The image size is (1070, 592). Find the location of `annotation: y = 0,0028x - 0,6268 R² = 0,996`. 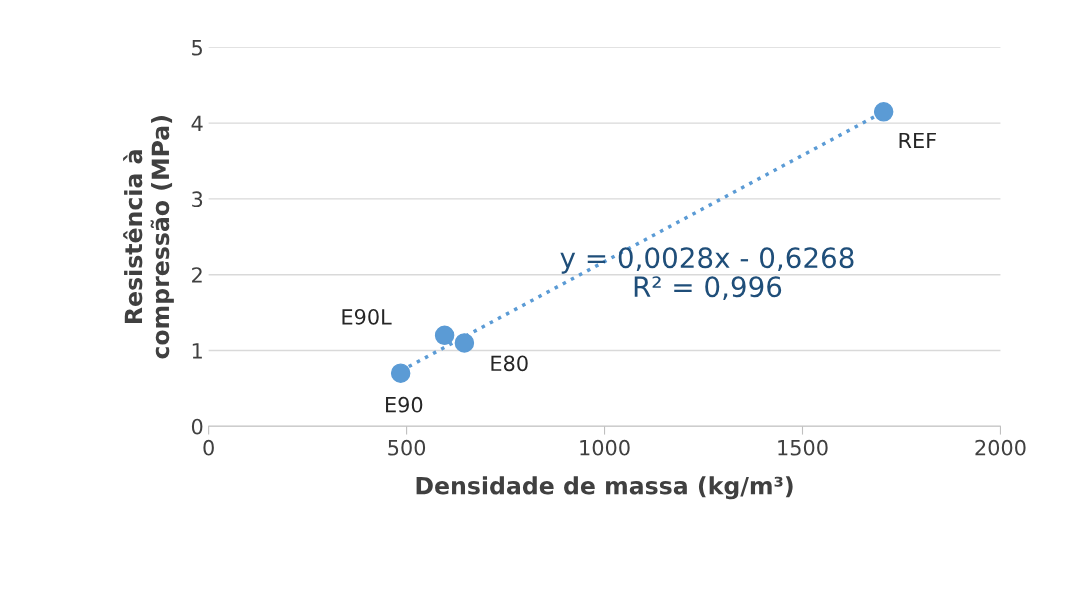

annotation: y = 0,0028x - 0,6268 R² = 0,996 is located at coordinates (707, 274).